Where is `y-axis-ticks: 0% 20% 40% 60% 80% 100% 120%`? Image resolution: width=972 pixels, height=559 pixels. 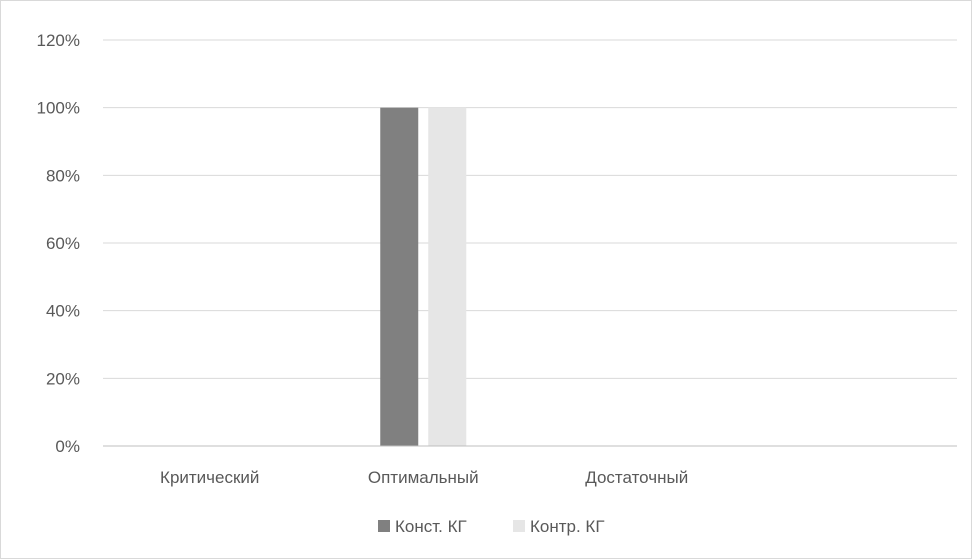 y-axis-ticks: 0% 20% 40% 60% 80% 100% 120% is located at coordinates (58, 243).